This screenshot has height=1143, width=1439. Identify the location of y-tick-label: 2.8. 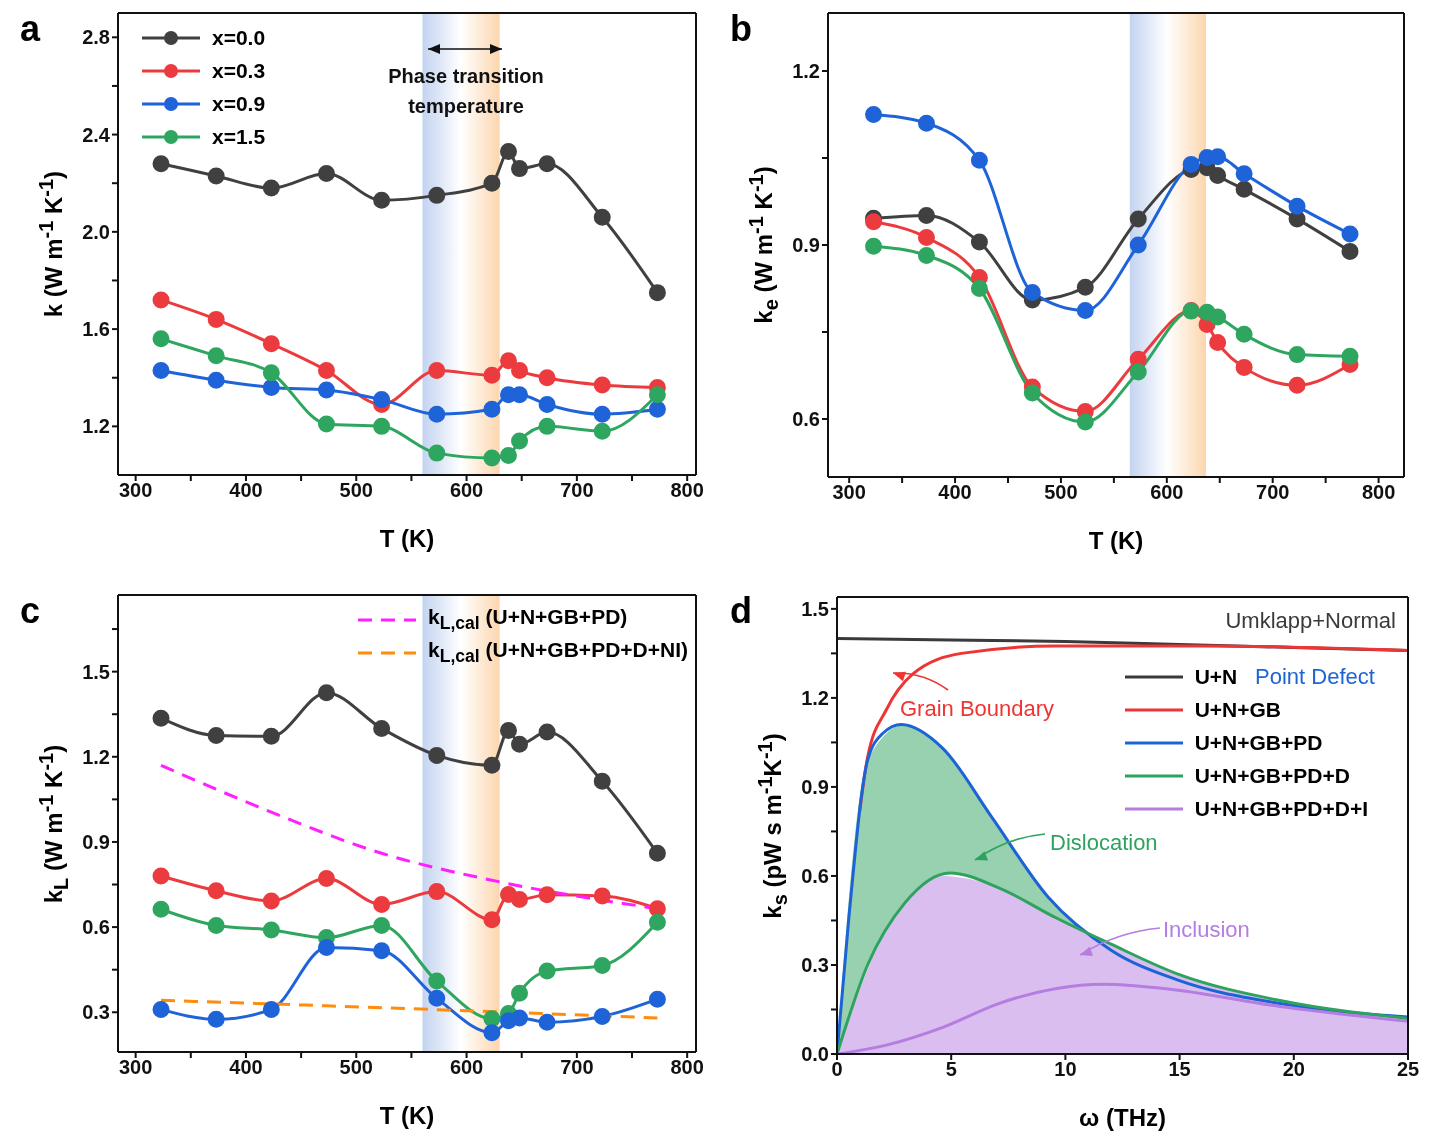
(96, 37).